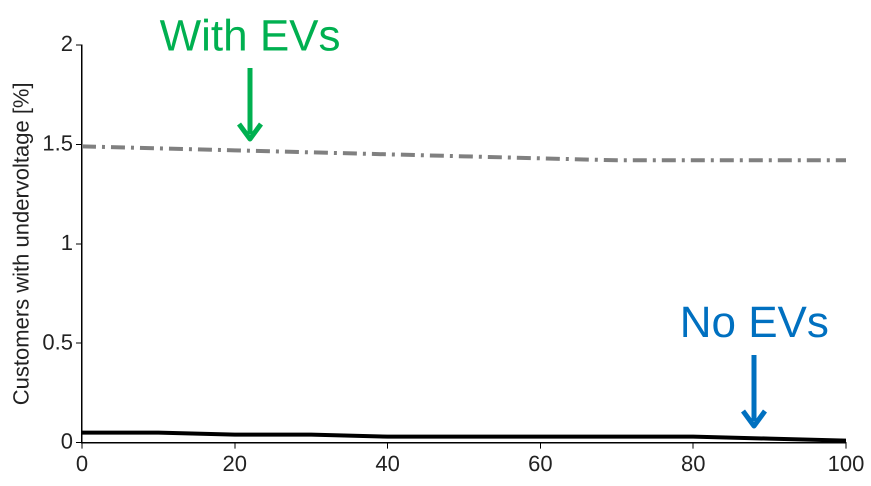 Image resolution: width=871 pixels, height=486 pixels. I want to click on y-tick-label: 1, so click(66, 242).